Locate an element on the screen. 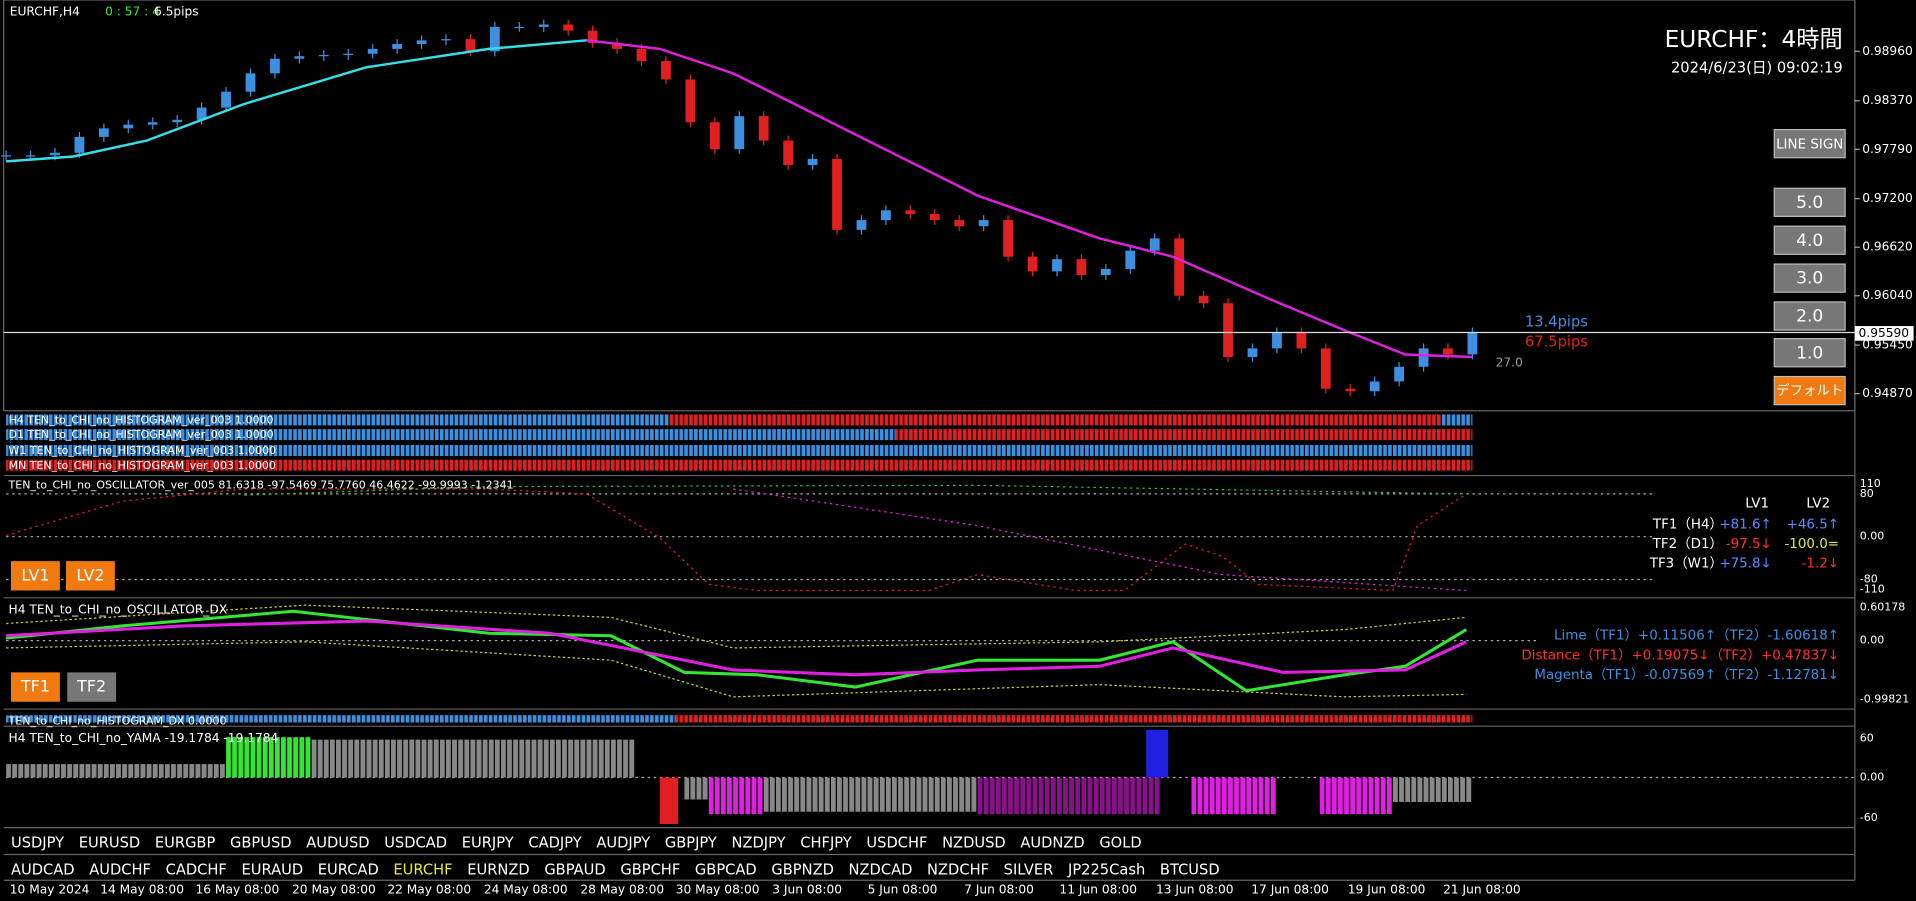 This screenshot has height=901, width=1916. symbol-tab: AUDUSD is located at coordinates (337, 843).